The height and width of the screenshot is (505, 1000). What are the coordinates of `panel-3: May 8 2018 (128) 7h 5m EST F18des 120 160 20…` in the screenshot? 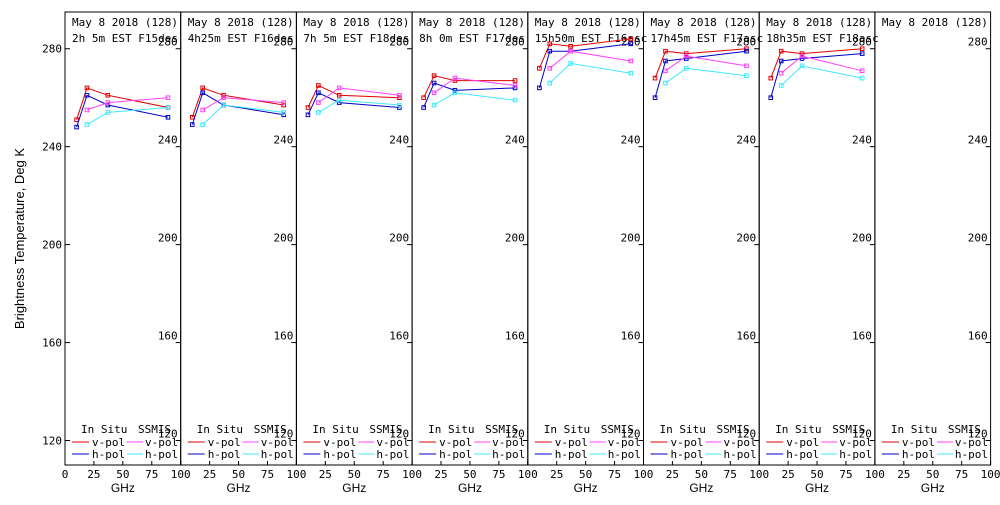 It's located at (358, 253).